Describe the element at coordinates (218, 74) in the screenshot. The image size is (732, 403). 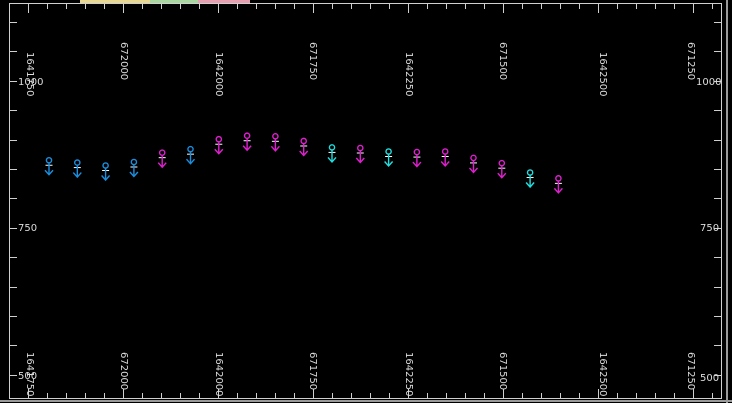
I see `top-tick-label: 1642000` at that location.